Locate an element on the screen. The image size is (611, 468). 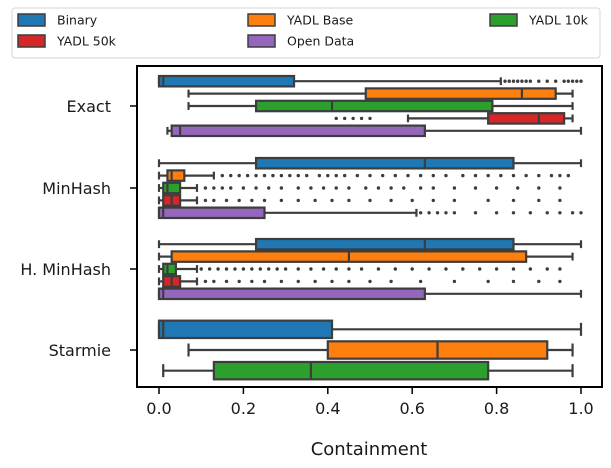
x-tick-label: 1.0 is located at coordinates (580, 408).